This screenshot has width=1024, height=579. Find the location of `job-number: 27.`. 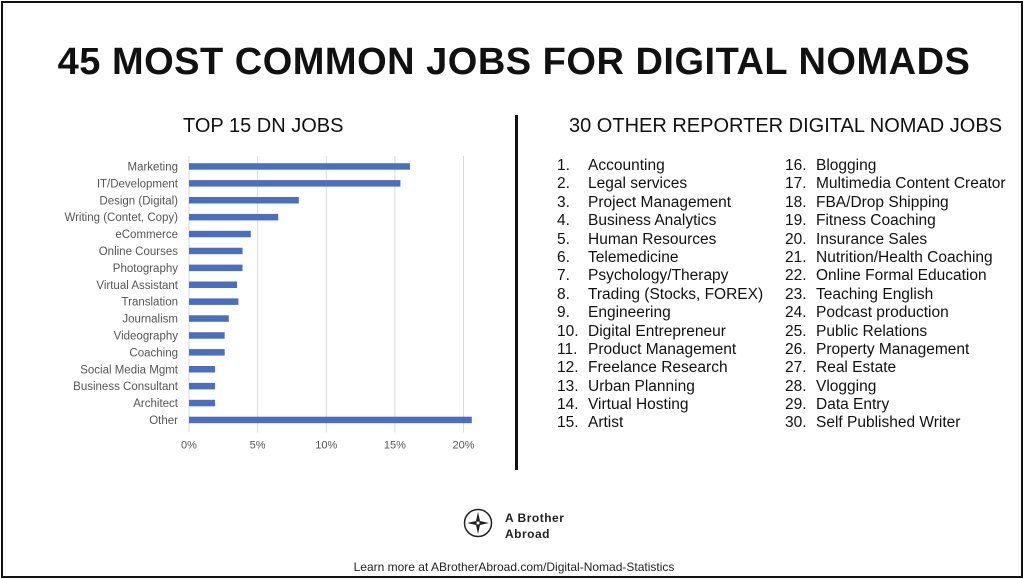

job-number: 27. is located at coordinates (796, 368).